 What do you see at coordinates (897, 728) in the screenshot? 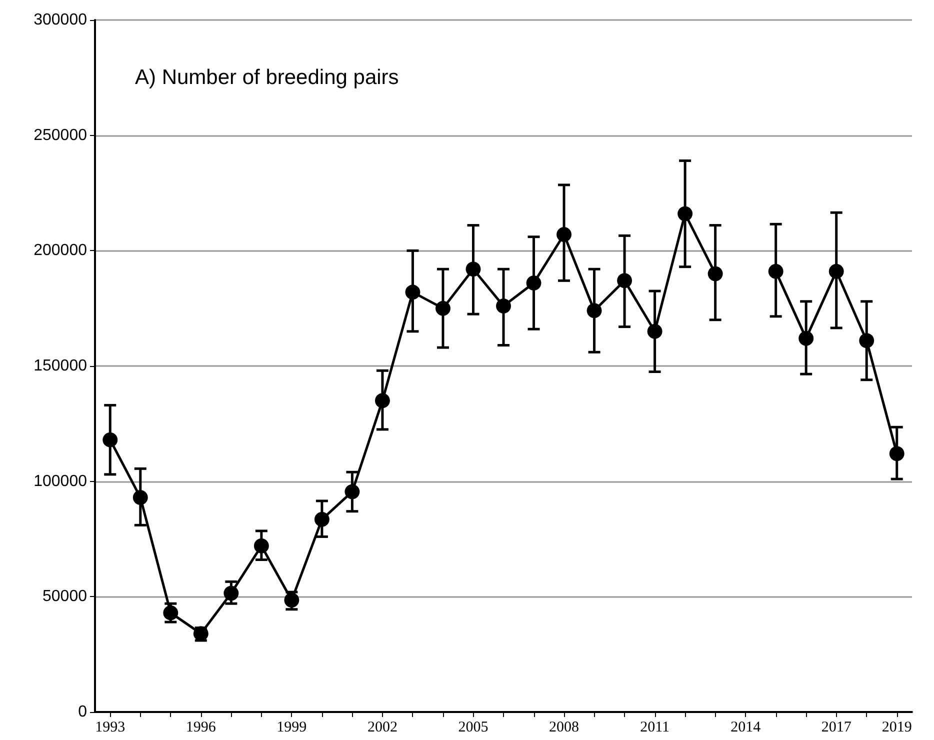
I see `x-tick-label: 2019` at bounding box center [897, 728].